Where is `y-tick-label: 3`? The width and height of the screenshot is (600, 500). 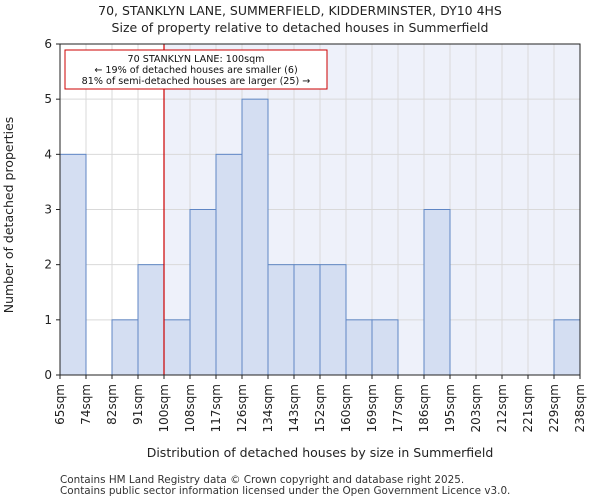 y-tick-label: 3 is located at coordinates (48, 210).